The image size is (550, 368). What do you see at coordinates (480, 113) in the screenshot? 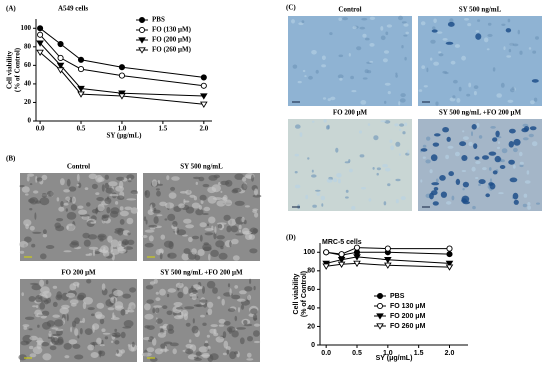
I see `image-caption: SY 500 ng/mL +FO 200 μM` at bounding box center [480, 113].